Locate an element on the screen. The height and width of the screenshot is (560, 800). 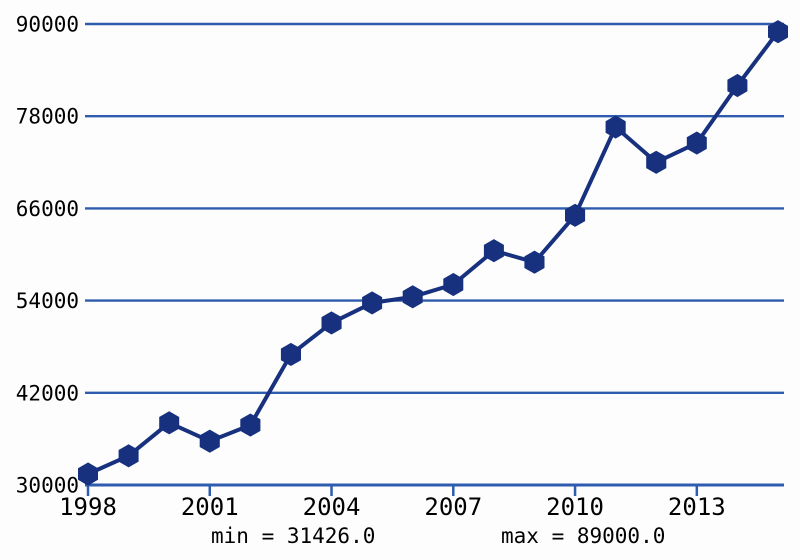
y-tick-label: 66000 is located at coordinates (47, 209).